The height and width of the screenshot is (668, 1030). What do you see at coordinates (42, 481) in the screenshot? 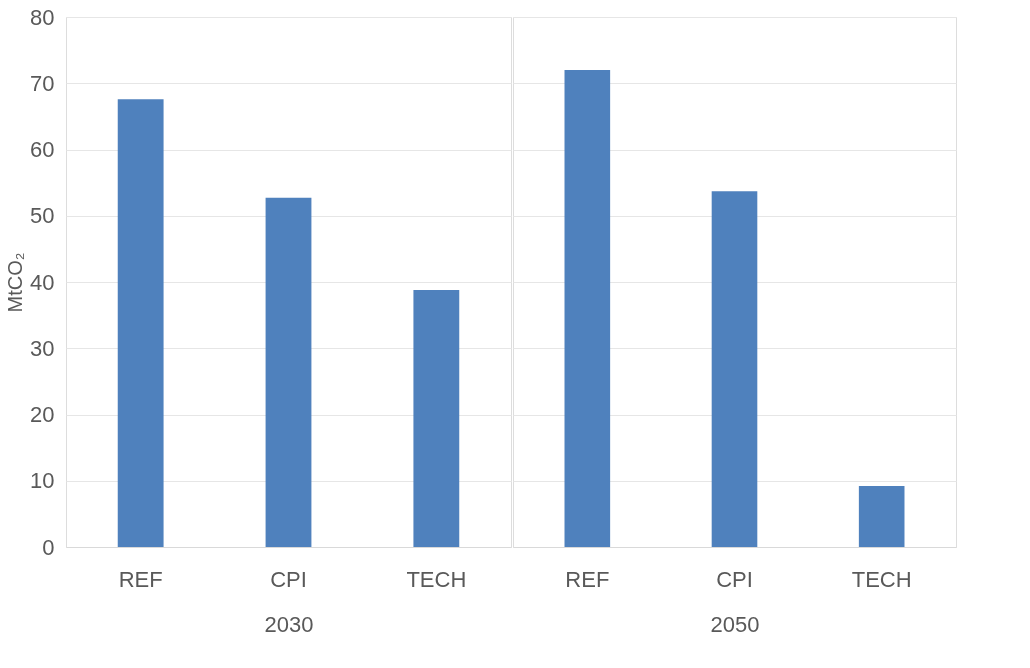
I see `y-tick-label: 10` at bounding box center [42, 481].